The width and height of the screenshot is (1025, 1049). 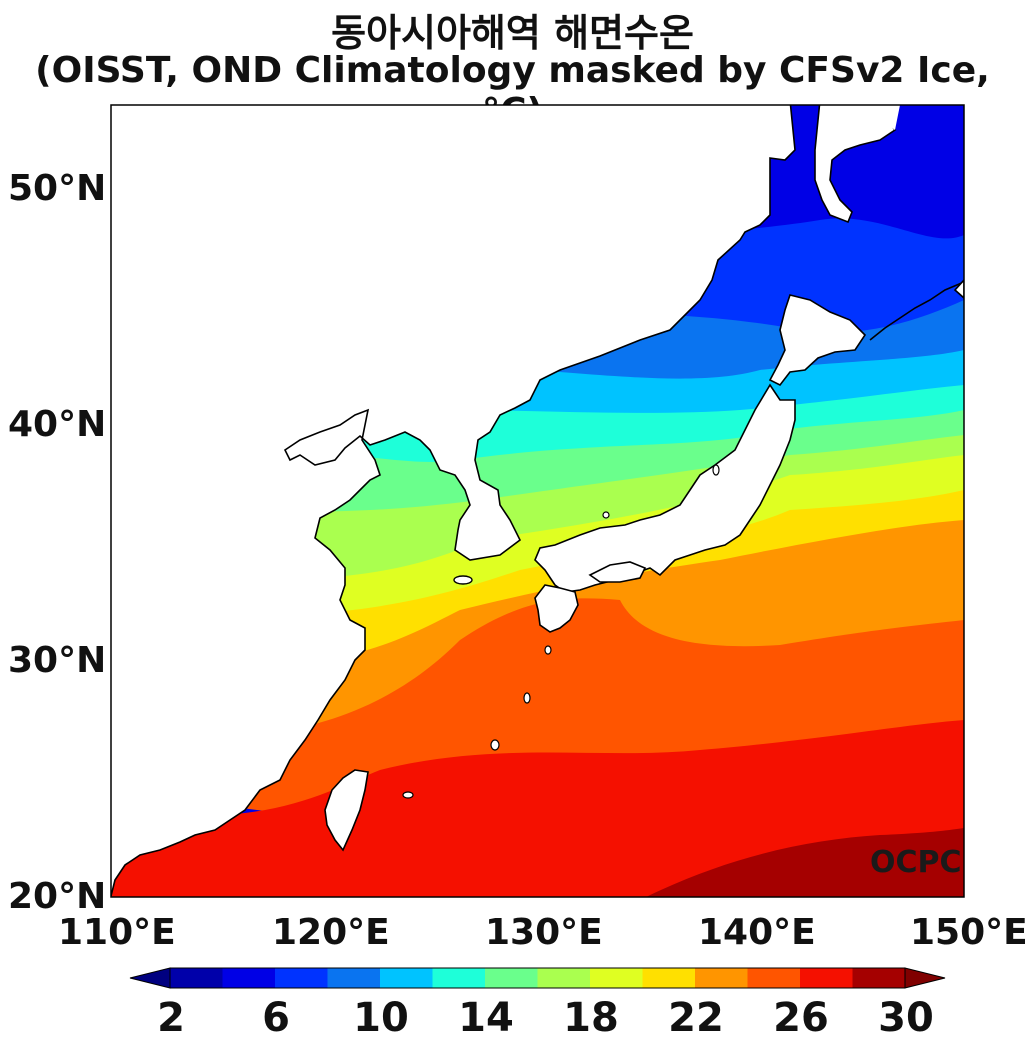 I want to click on land-okhotsk-coast, so click(x=915, y=117).